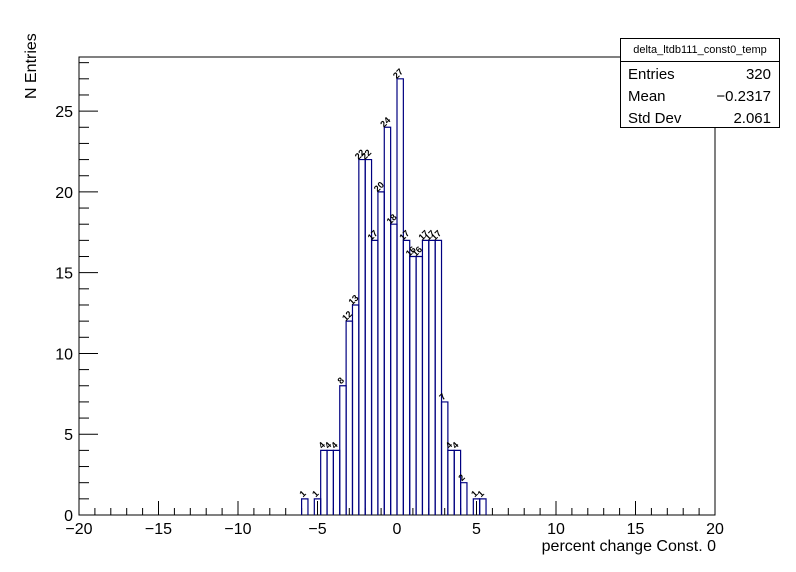  Describe the element at coordinates (442, 396) in the screenshot. I see `bin-count-label: 7` at that location.